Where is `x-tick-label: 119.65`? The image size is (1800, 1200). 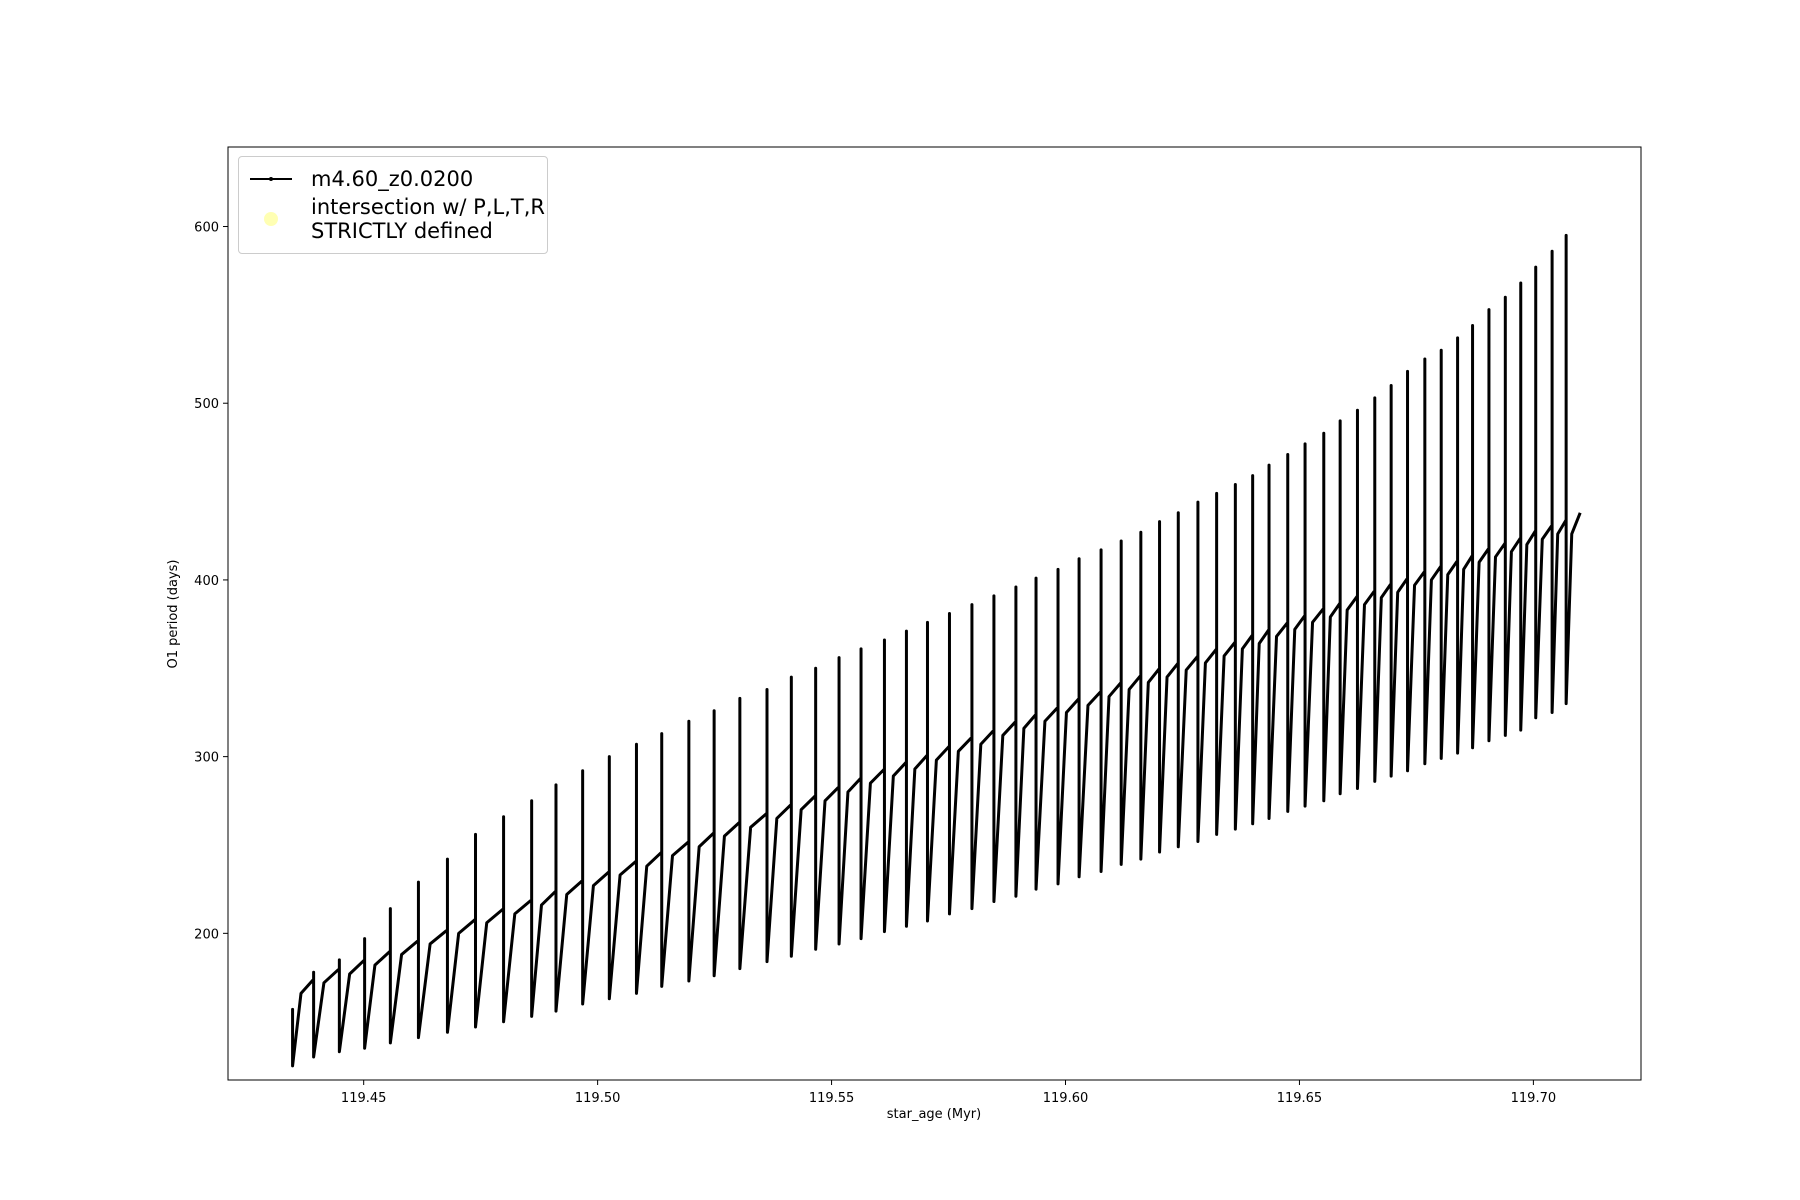
x-tick-label: 119.65 is located at coordinates (1300, 1098).